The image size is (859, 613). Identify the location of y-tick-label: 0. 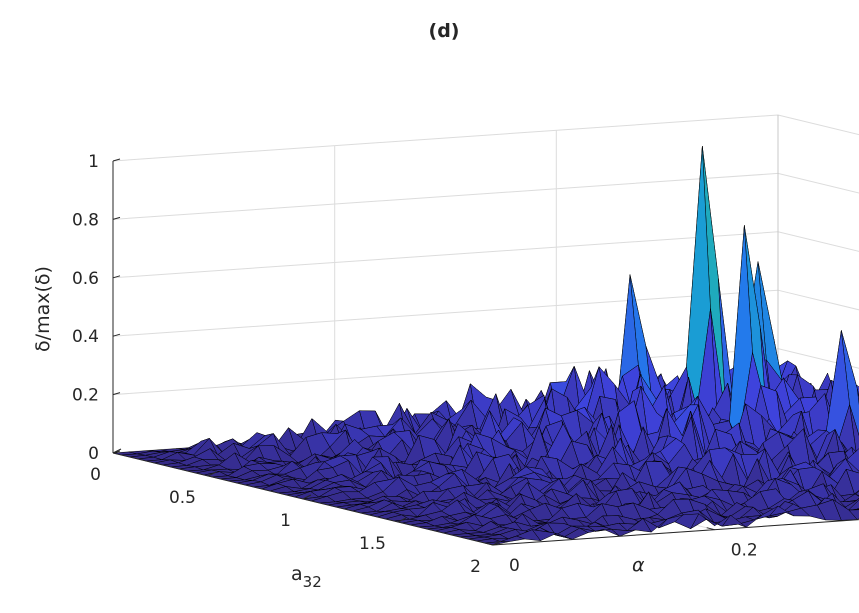
(514, 566).